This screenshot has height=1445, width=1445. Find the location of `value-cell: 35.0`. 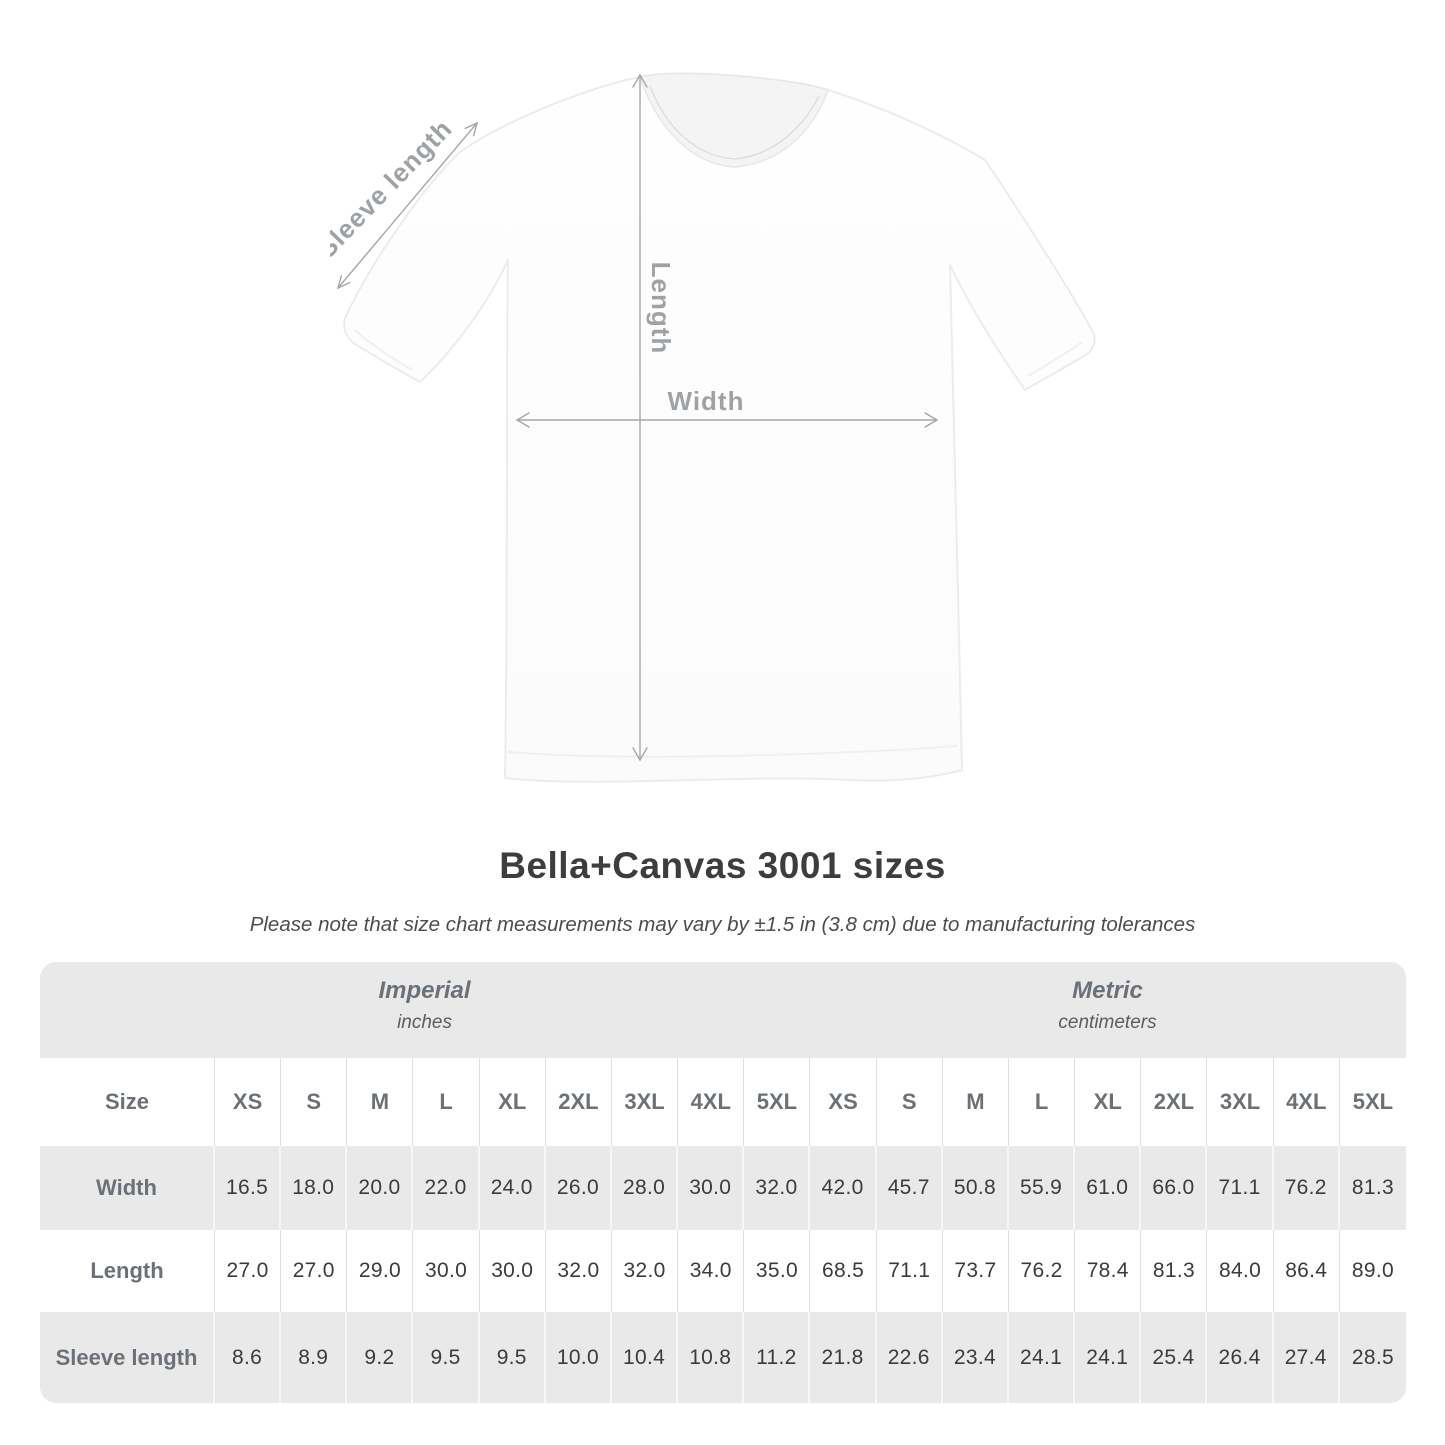

value-cell: 35.0 is located at coordinates (777, 1271).